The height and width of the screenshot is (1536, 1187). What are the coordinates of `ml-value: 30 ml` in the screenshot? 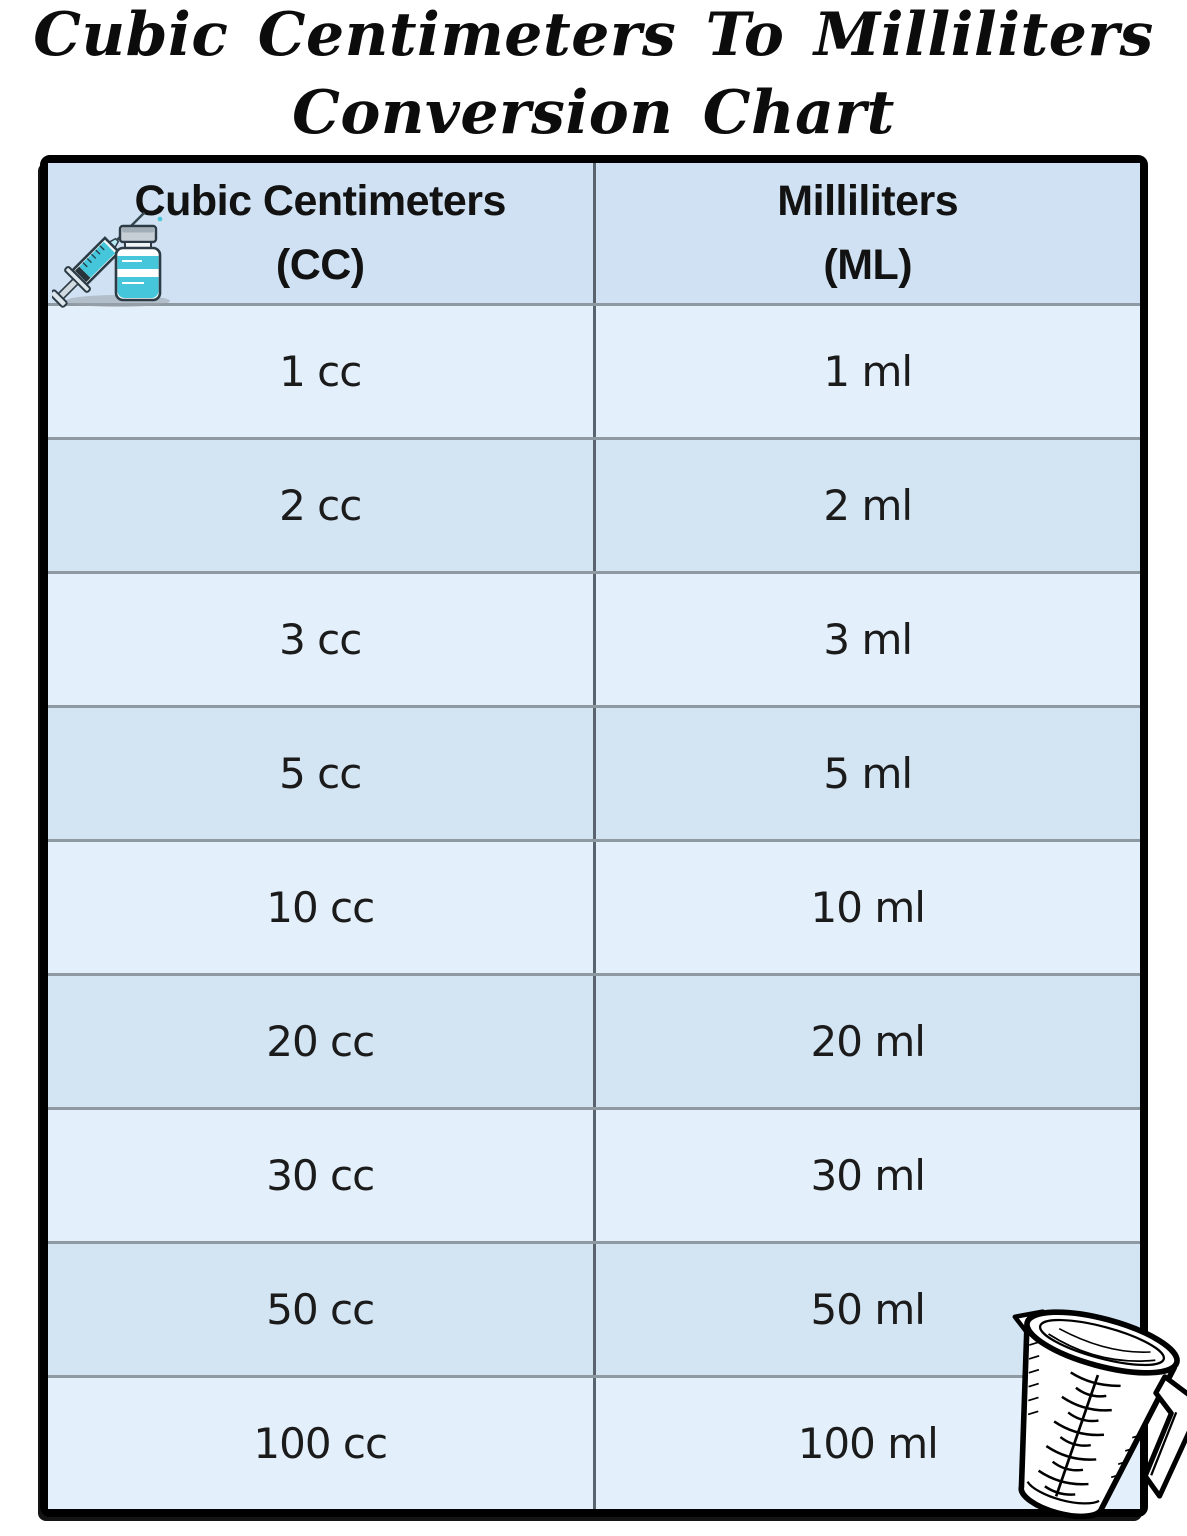 It's located at (868, 1175).